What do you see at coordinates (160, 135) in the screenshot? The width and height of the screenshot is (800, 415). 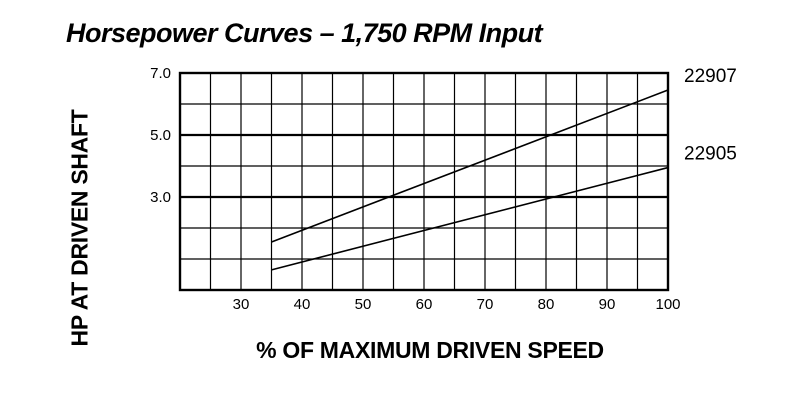 I see `y-tick-label: 5.0` at bounding box center [160, 135].